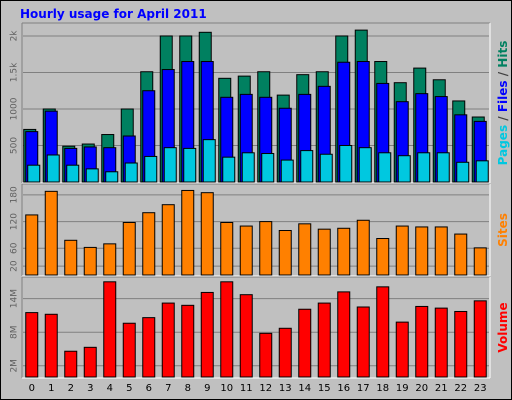 The width and height of the screenshot is (512, 400). Describe the element at coordinates (207, 388) in the screenshot. I see `x-tick-label: 9` at that location.